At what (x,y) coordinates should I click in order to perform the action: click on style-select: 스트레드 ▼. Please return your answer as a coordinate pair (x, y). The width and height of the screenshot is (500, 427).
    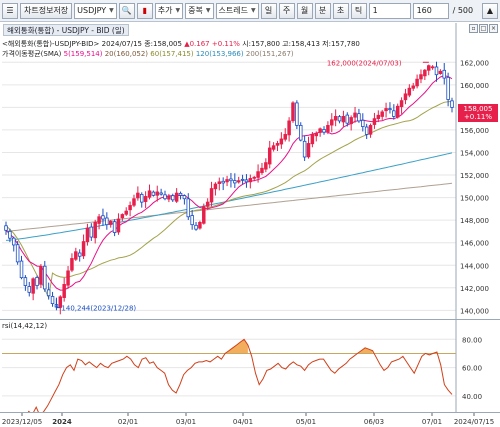
    Looking at the image, I should click on (237, 10).